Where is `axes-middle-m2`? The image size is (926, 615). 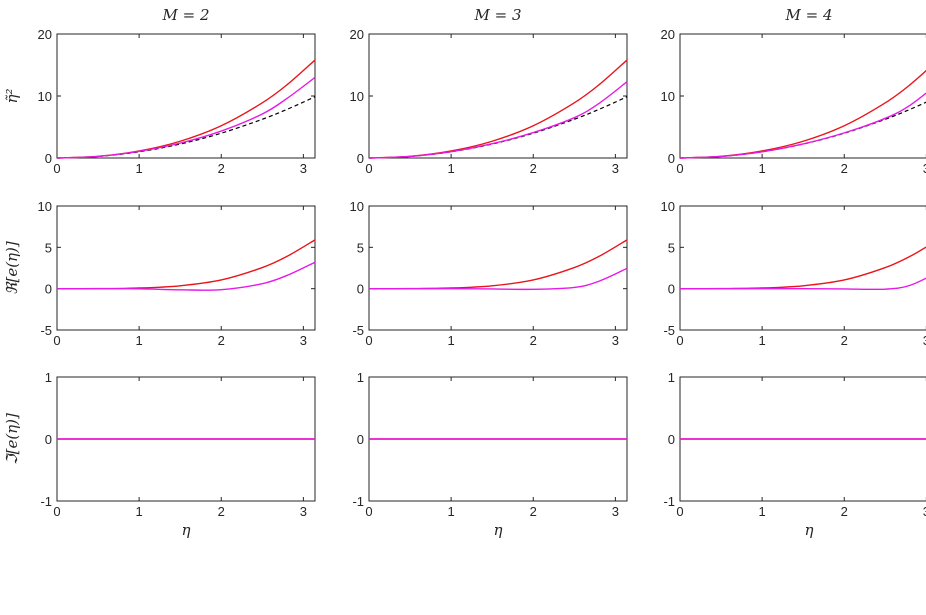 axes-middle-m2 is located at coordinates (186, 268).